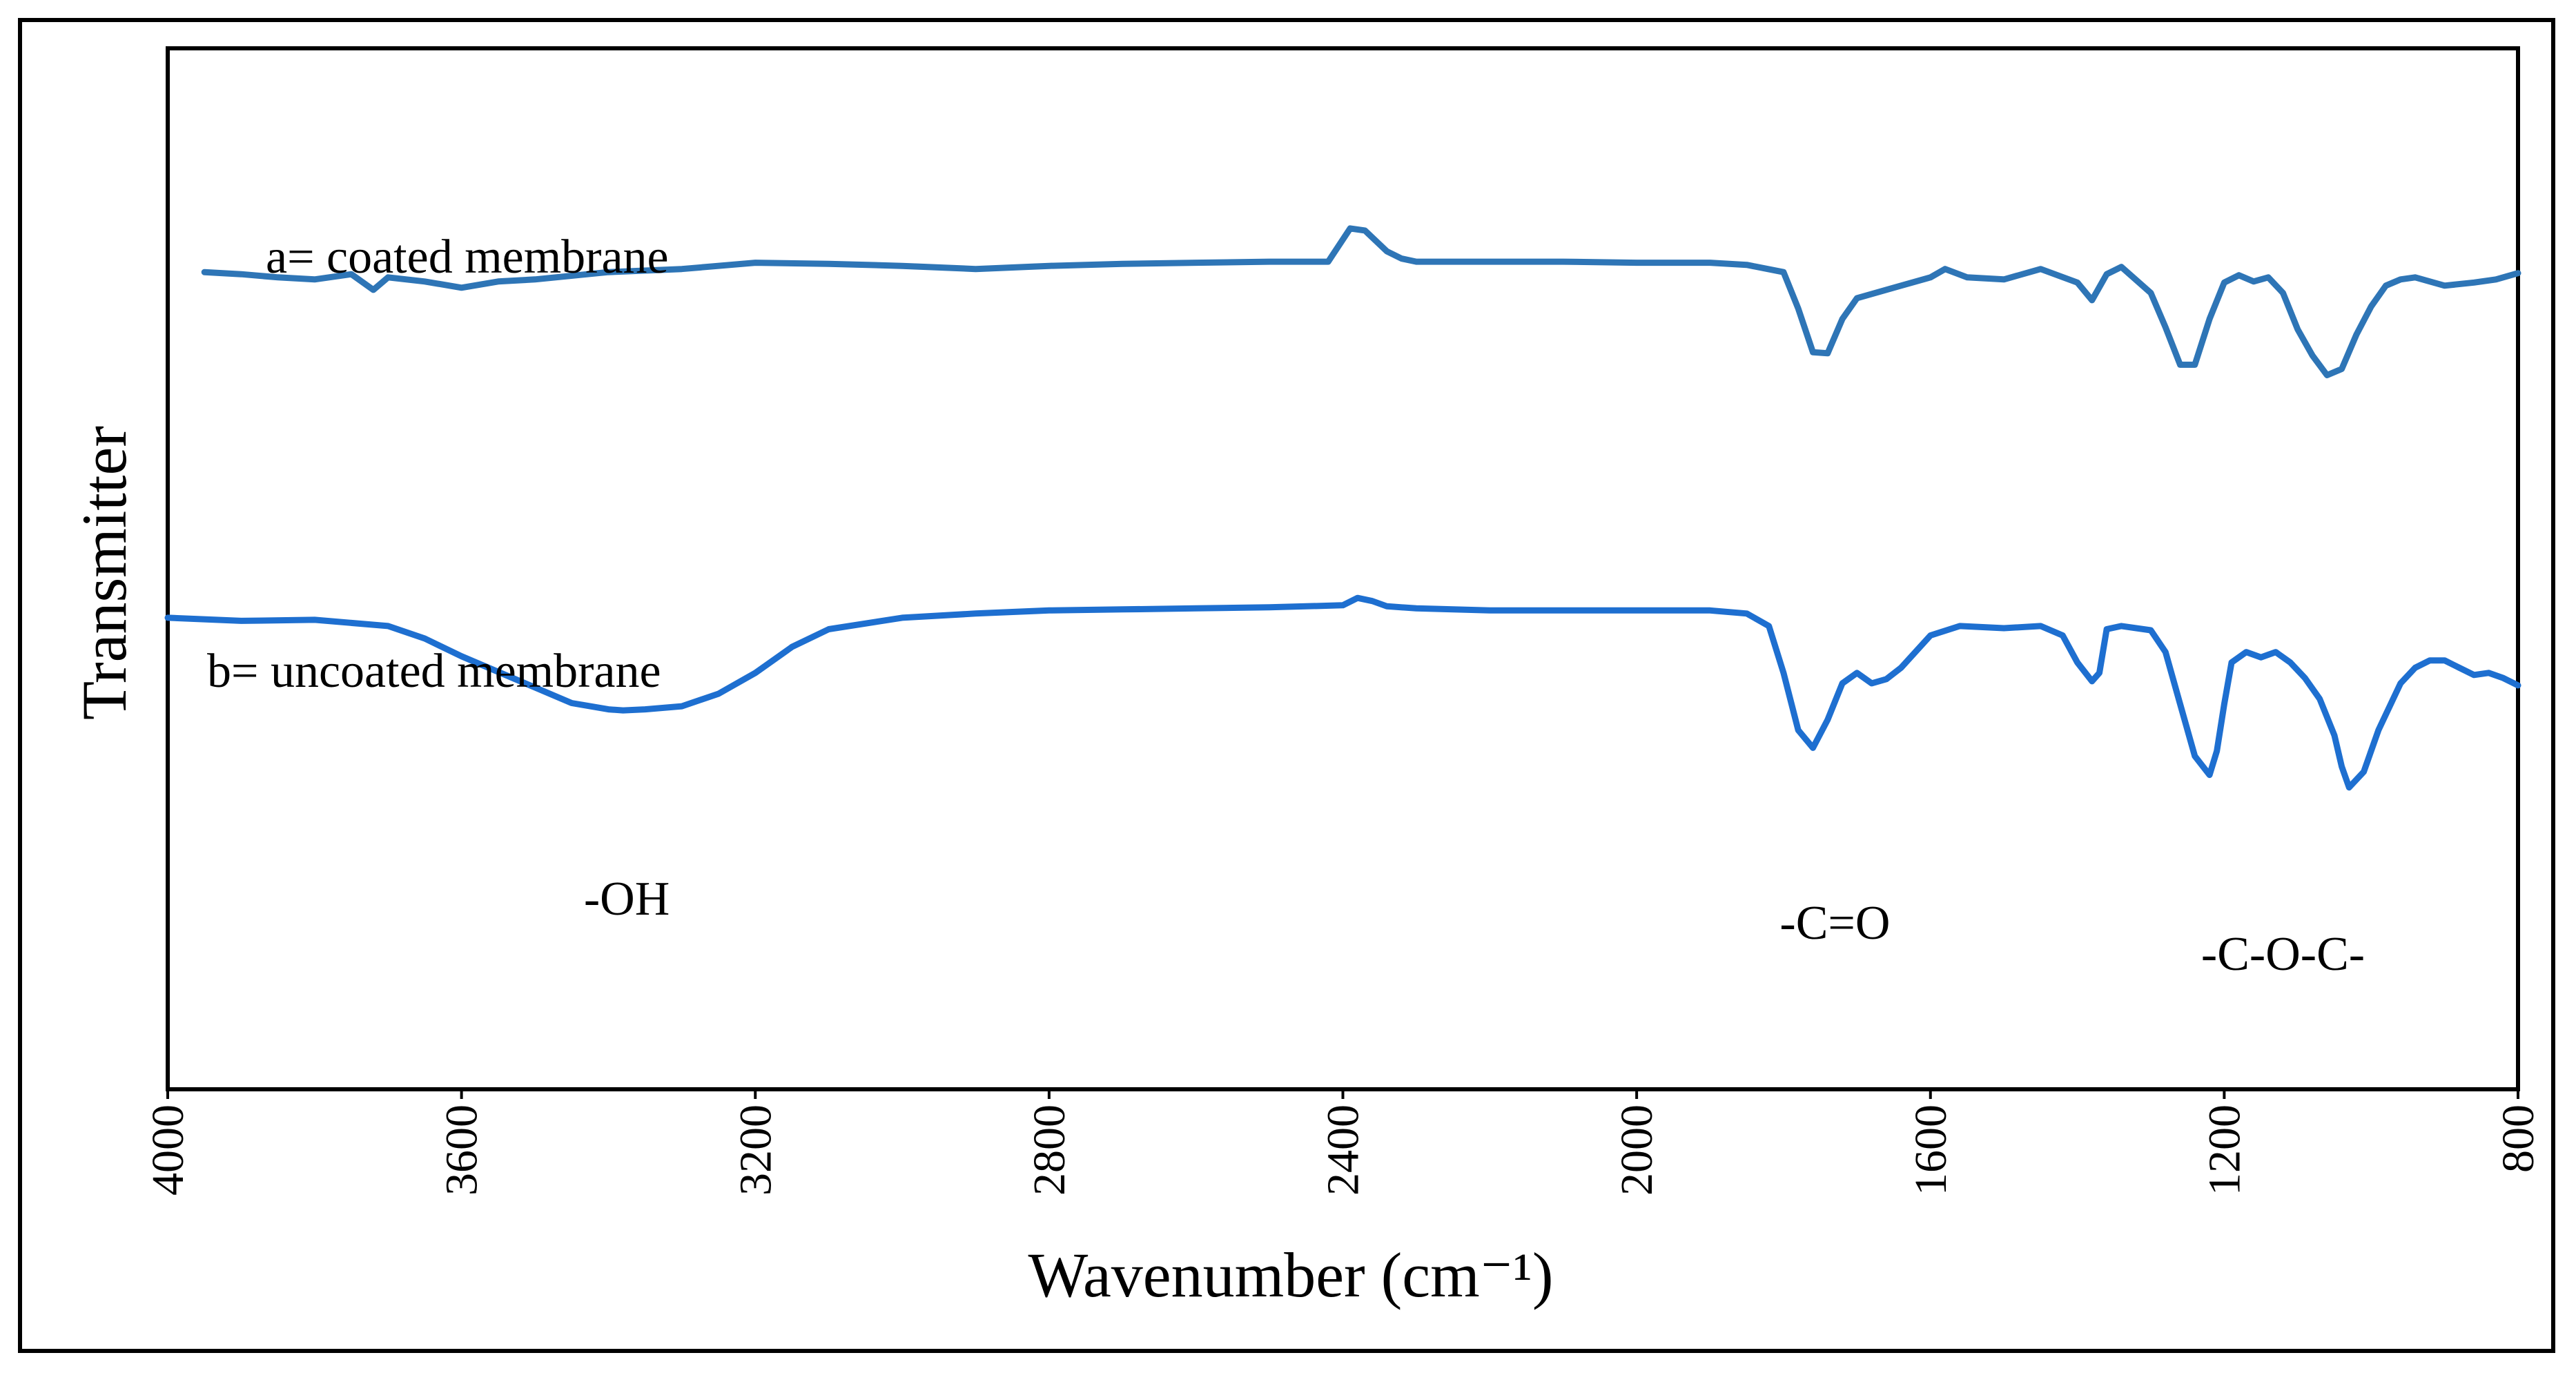 The image size is (2576, 1373). Describe the element at coordinates (1931, 1150) in the screenshot. I see `x-tick-label: 1600` at that location.